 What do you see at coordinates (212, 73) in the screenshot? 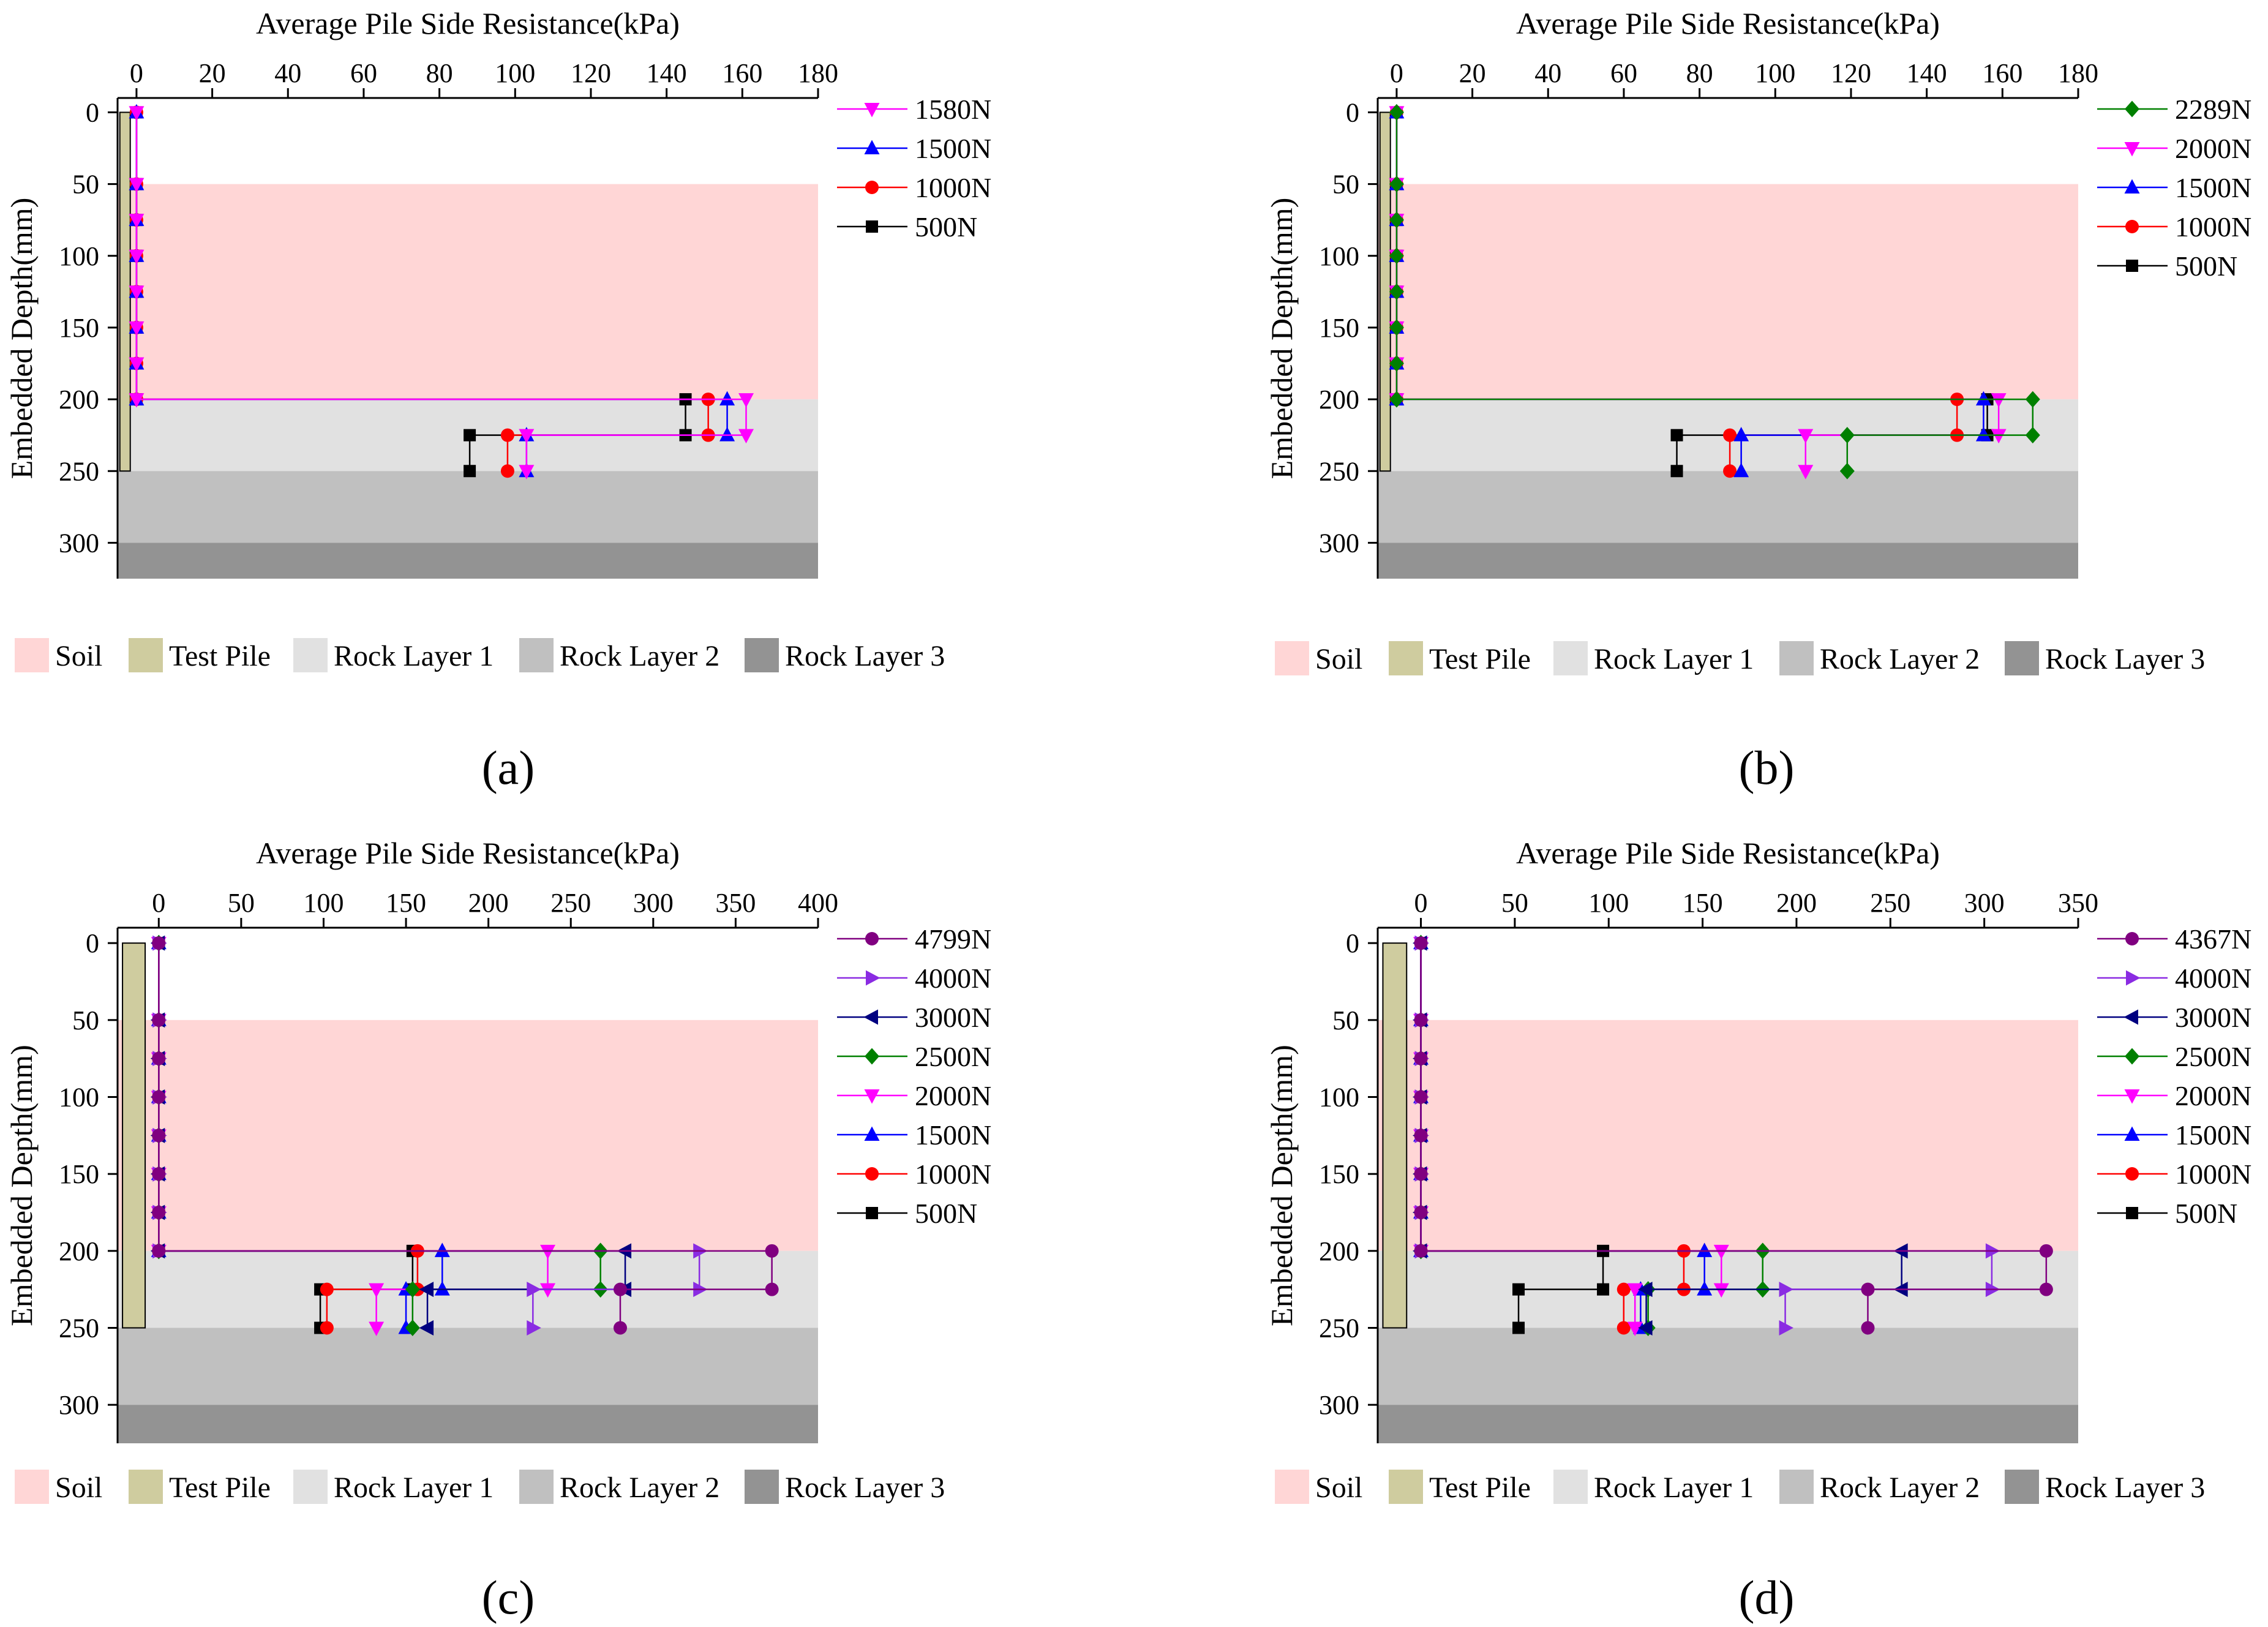
I see `x-tick-label: 20` at bounding box center [212, 73].